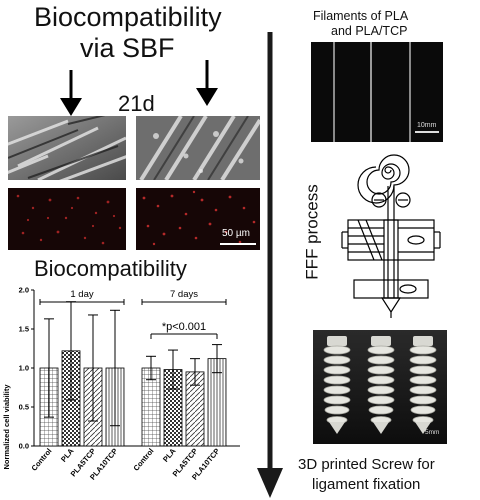  Describe the element at coordinates (312, 232) in the screenshot. I see `fff-process-label: FFF process` at that location.